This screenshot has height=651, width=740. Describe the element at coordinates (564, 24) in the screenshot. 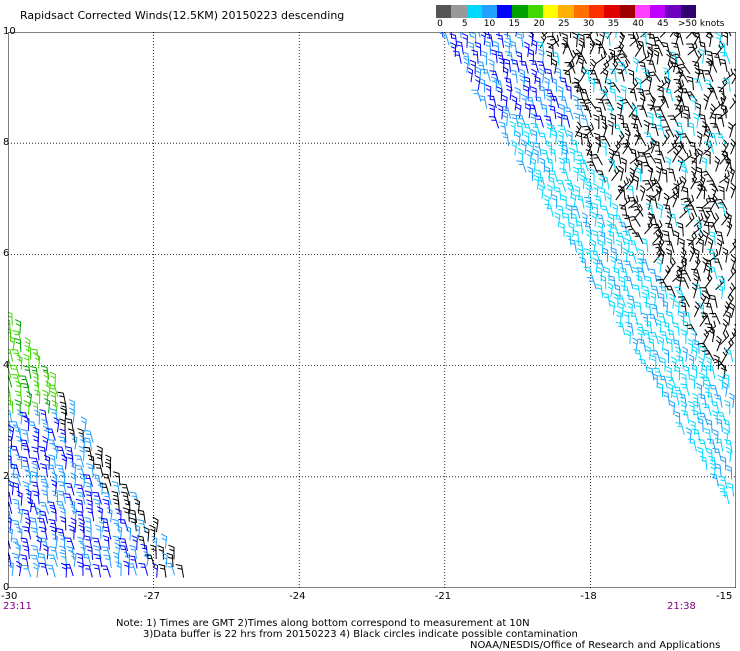

I see `colorbar-label: 25` at that location.